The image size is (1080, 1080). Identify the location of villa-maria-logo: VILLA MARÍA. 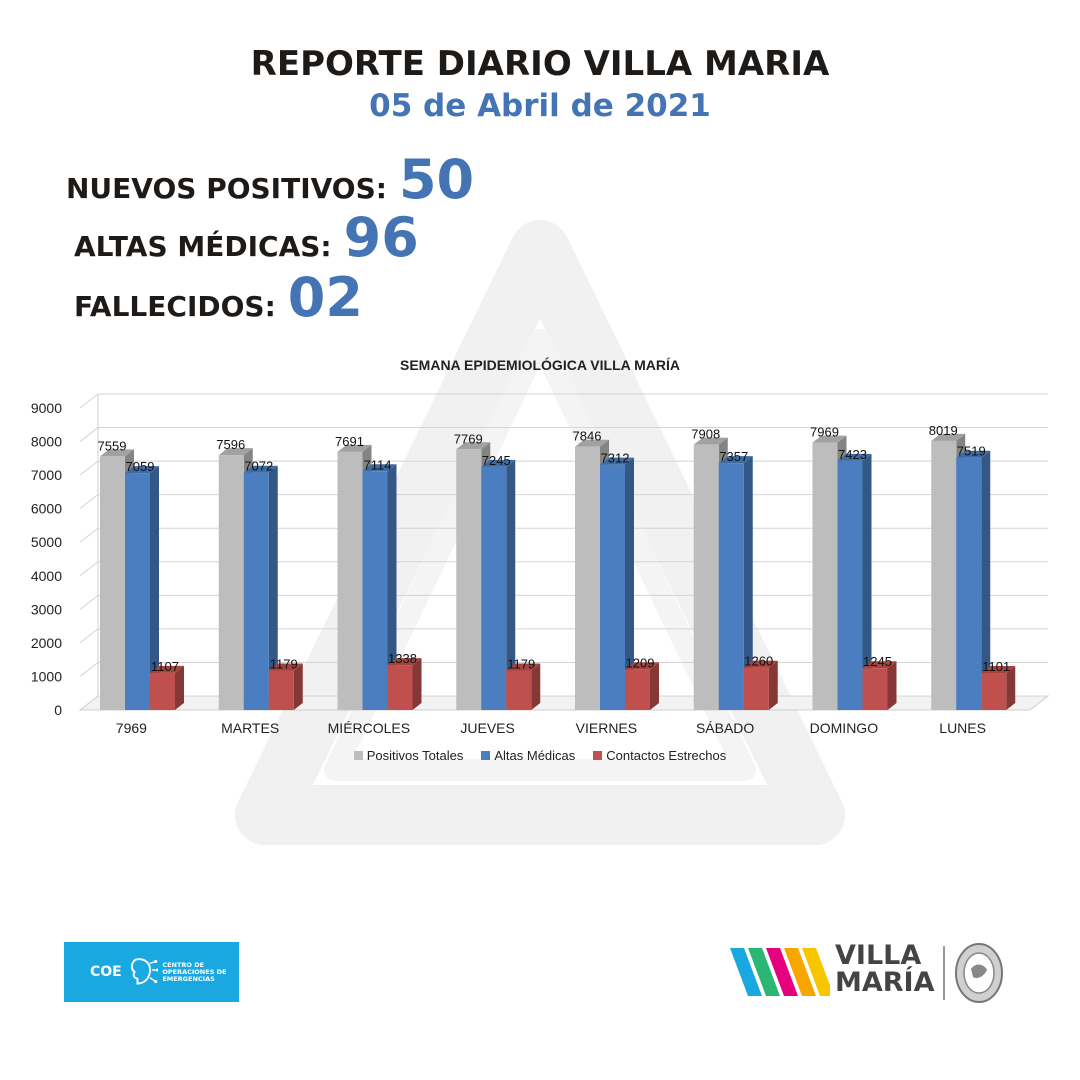
(875, 973).